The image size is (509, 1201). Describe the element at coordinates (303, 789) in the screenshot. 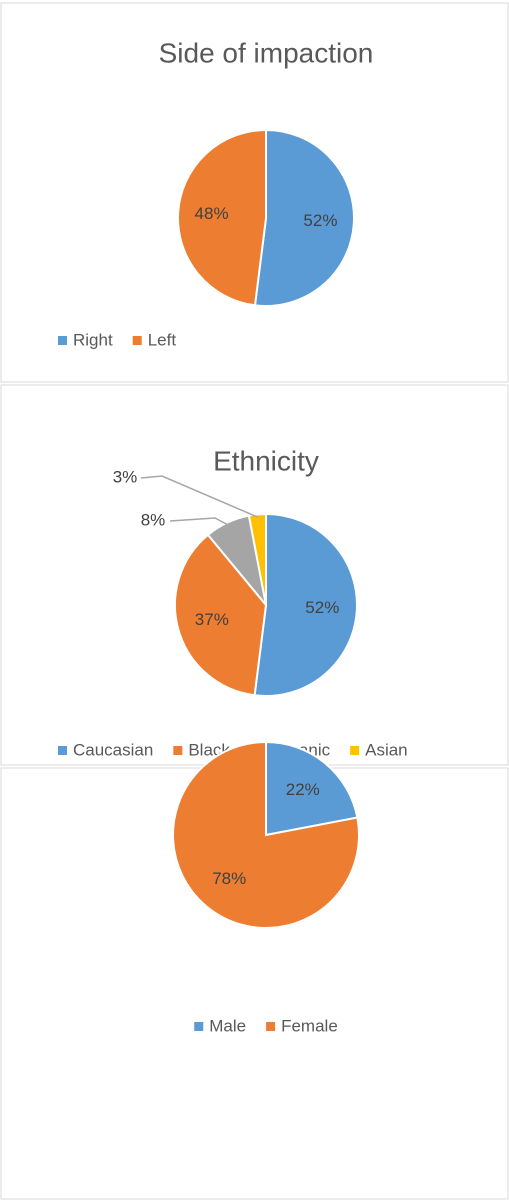

I see `data-label: 22%` at that location.